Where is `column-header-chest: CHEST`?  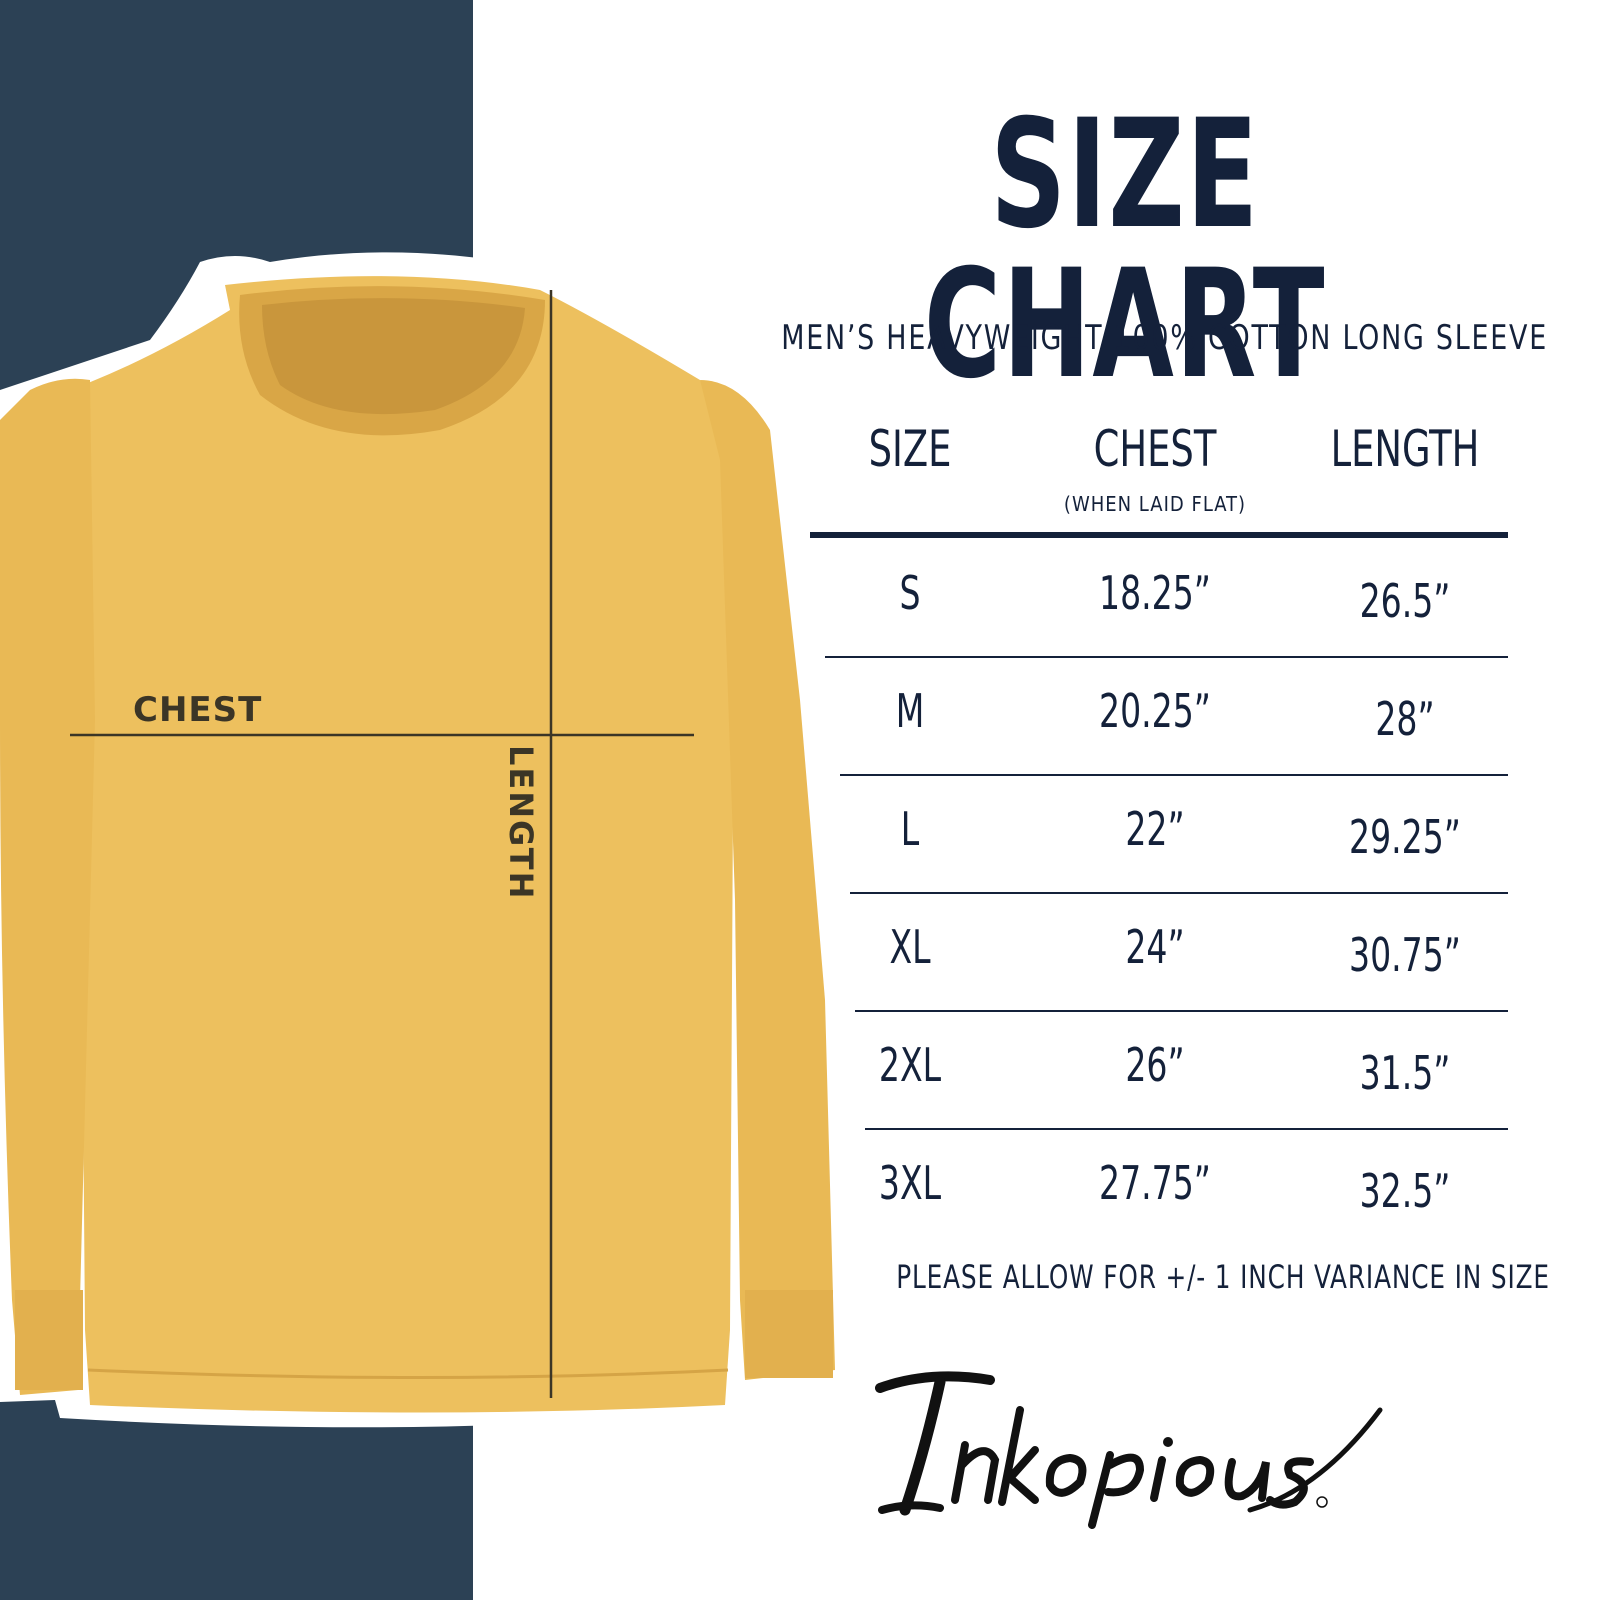
column-header-chest: CHEST is located at coordinates (1155, 449).